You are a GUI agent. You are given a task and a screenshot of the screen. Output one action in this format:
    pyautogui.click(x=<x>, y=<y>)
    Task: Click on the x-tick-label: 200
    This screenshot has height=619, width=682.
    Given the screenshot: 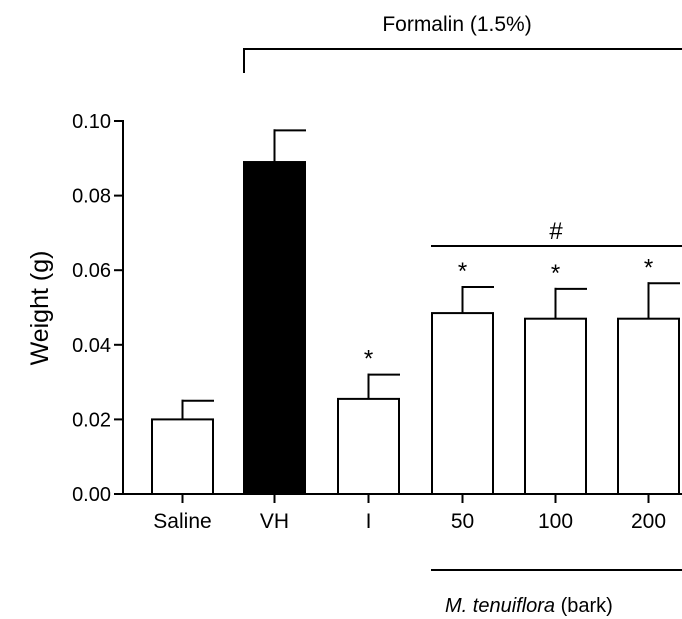 What is the action you would take?
    pyautogui.click(x=648, y=521)
    